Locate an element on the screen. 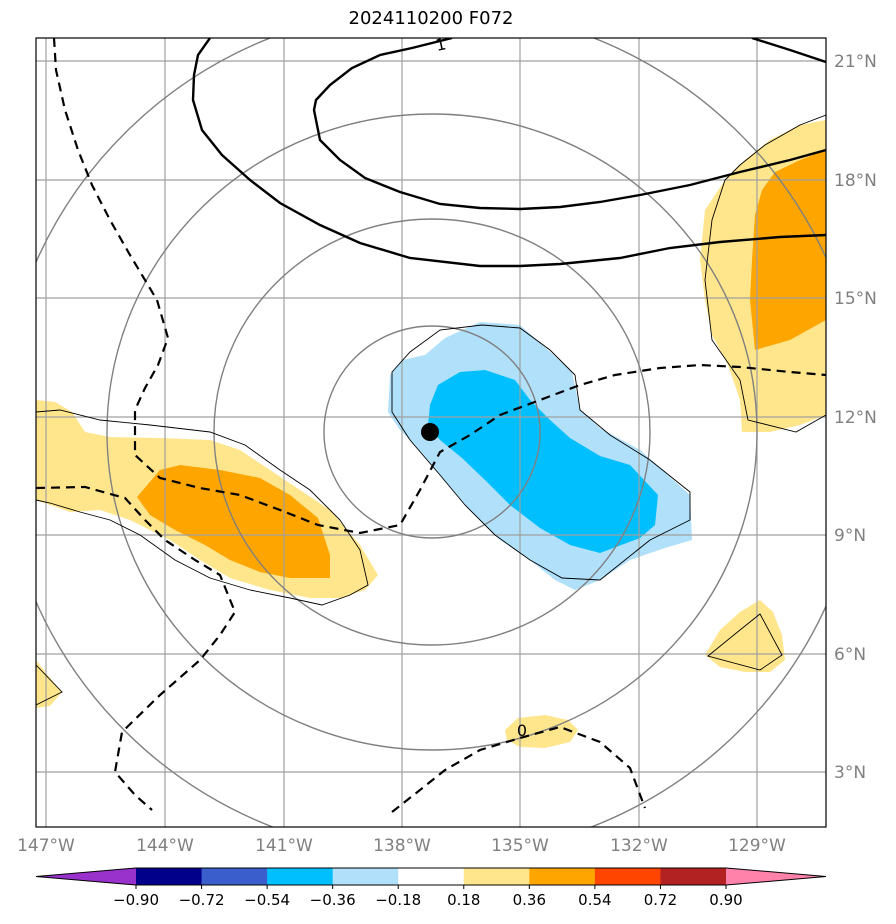 Image resolution: width=896 pixels, height=924 pixels. latitude-labels: 21°N 18°N 15°N 12°N 9°N 6°N 3°N is located at coordinates (855, 417).